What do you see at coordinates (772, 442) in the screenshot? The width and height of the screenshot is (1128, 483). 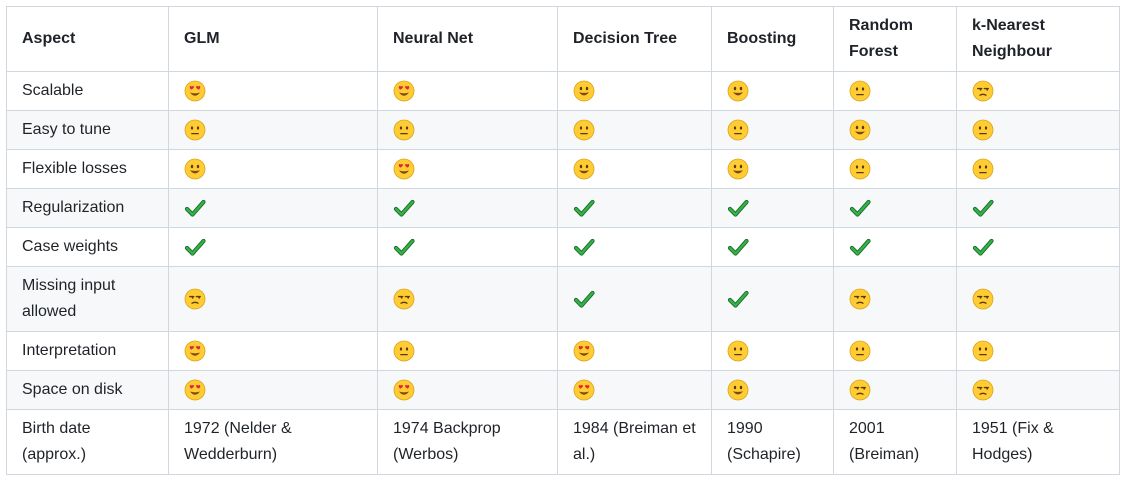 I see `birth-date-boosting: 1990 (Schapire)` at bounding box center [772, 442].